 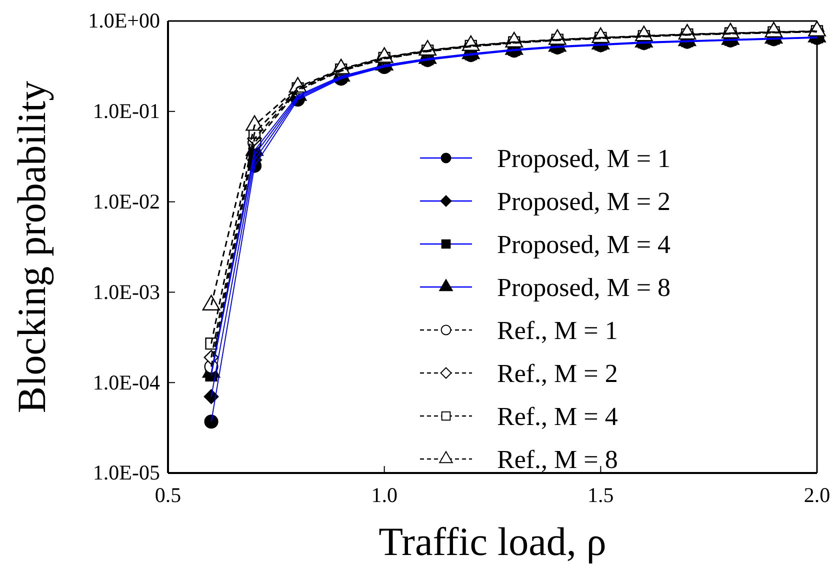 I want to click on x-tick-label: 0.5, so click(x=168, y=494).